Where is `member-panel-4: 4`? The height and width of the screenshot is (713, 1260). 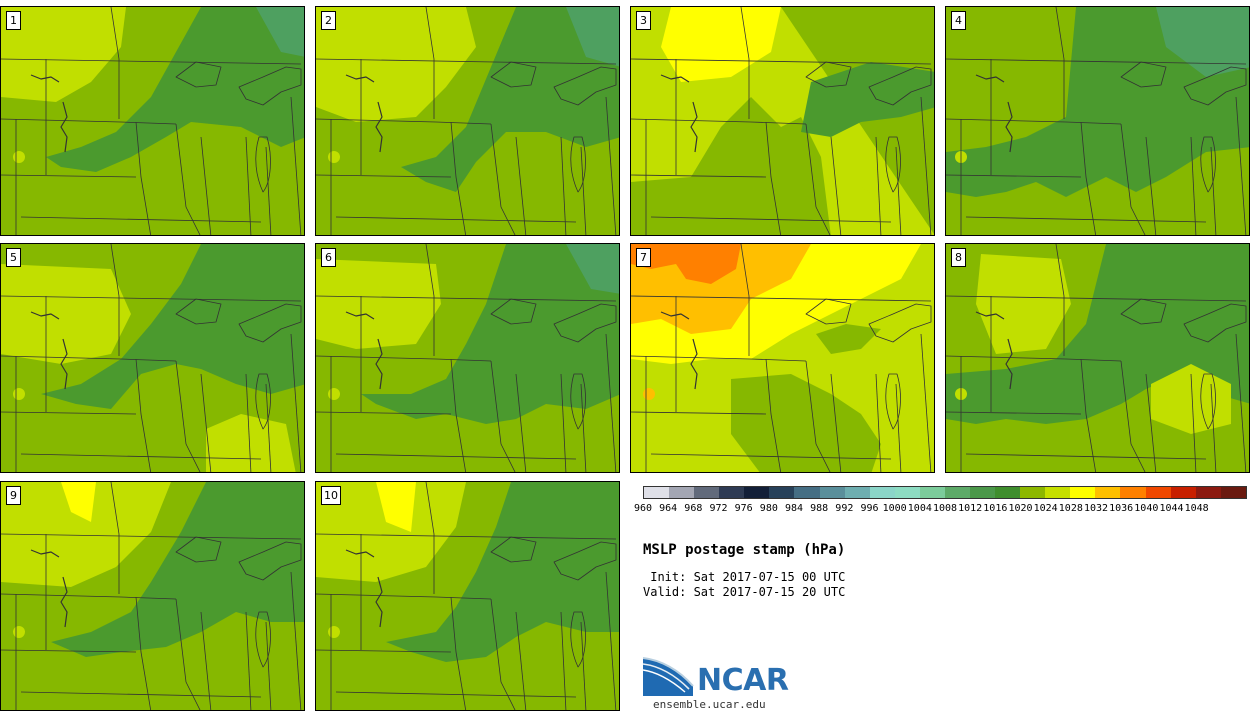 member-panel-4: 4 is located at coordinates (1097, 121).